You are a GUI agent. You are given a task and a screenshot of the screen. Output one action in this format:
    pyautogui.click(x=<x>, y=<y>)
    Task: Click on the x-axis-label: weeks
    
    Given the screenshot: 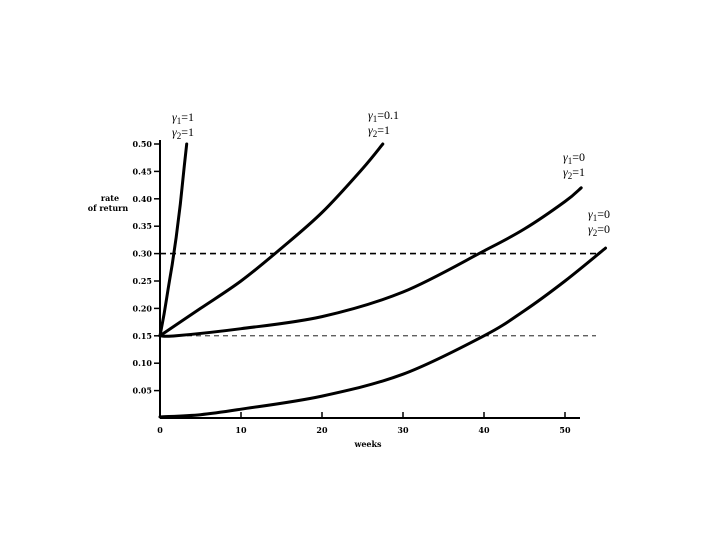 What is the action you would take?
    pyautogui.click(x=367, y=444)
    